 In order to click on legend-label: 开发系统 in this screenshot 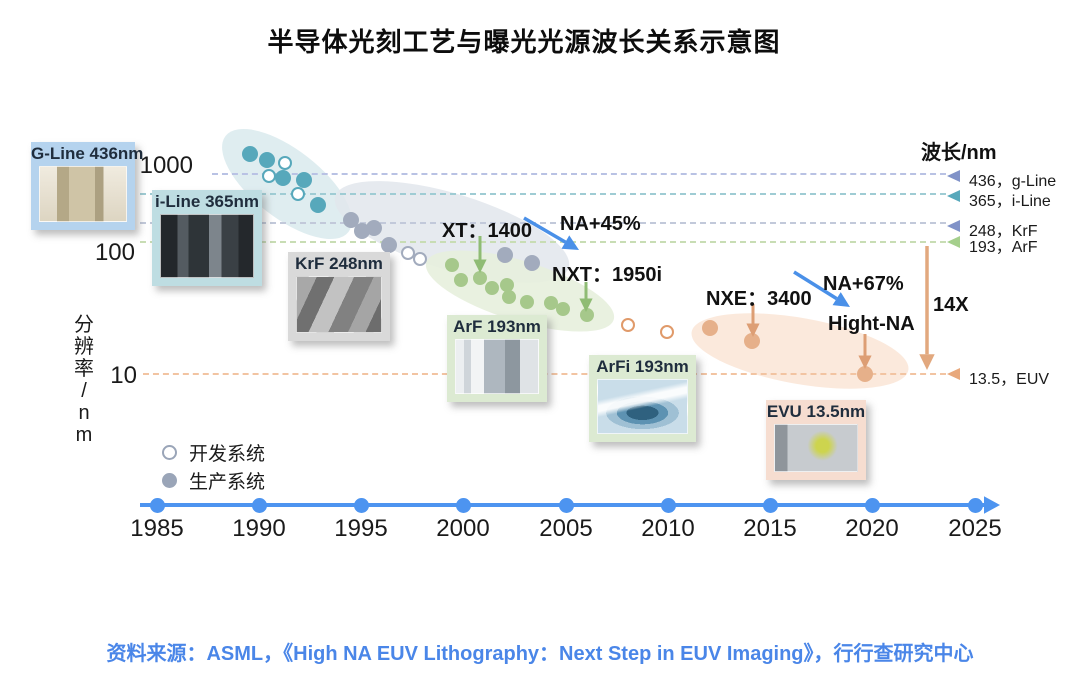, I will do `click(227, 454)`.